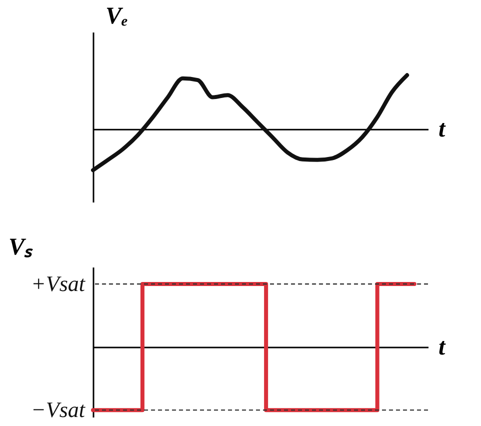 This screenshot has width=481, height=426. What do you see at coordinates (21, 247) in the screenshot?
I see `y-axis-title: Vₛ` at bounding box center [21, 247].